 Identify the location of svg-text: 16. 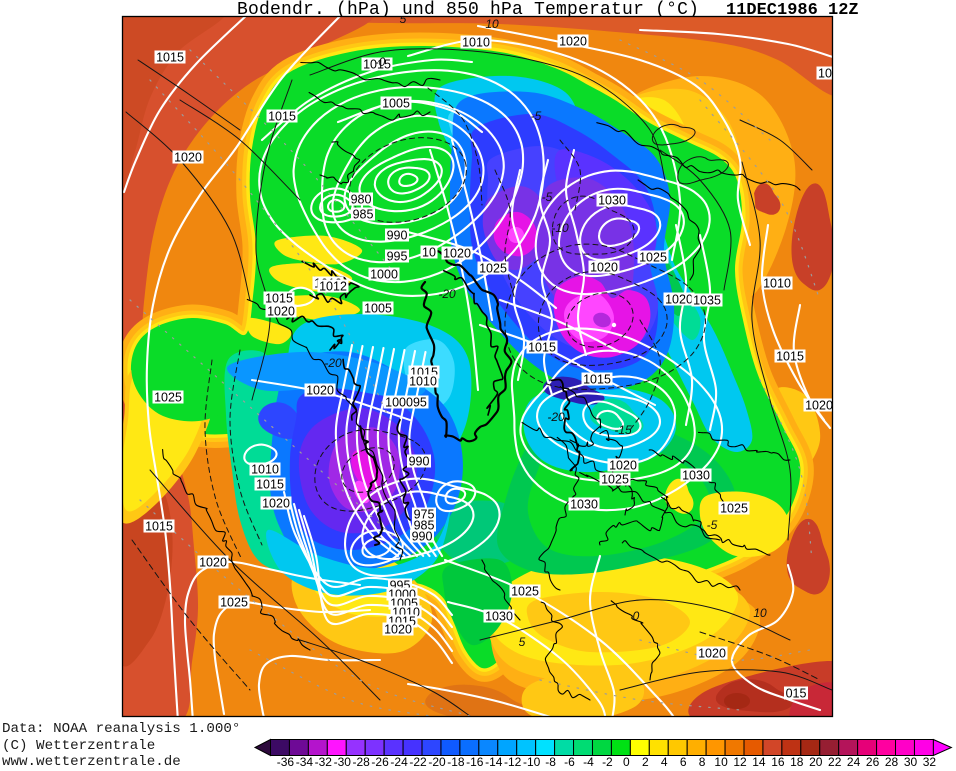
(778, 761).